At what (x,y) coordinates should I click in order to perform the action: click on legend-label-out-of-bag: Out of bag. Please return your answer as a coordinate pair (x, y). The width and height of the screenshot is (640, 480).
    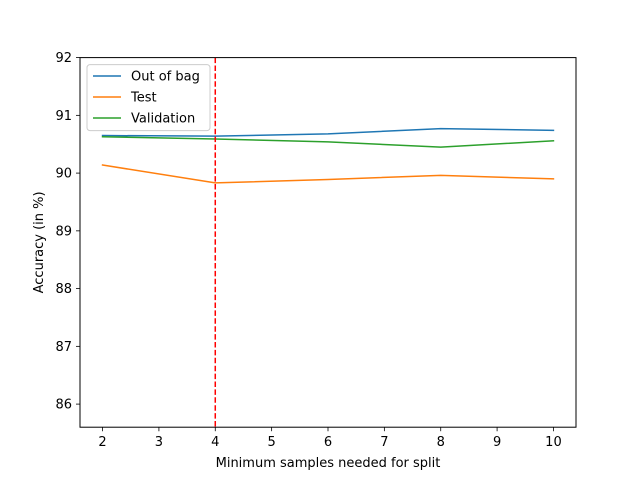
    Looking at the image, I should click on (165, 77).